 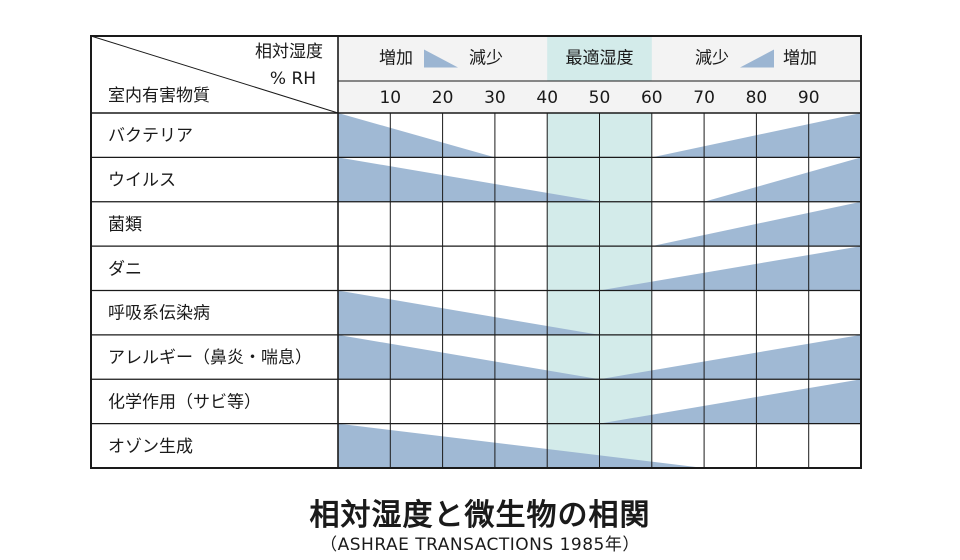 What do you see at coordinates (210, 358) in the screenshot?
I see `row-label: アレルギー（鼻炎・喘息）` at bounding box center [210, 358].